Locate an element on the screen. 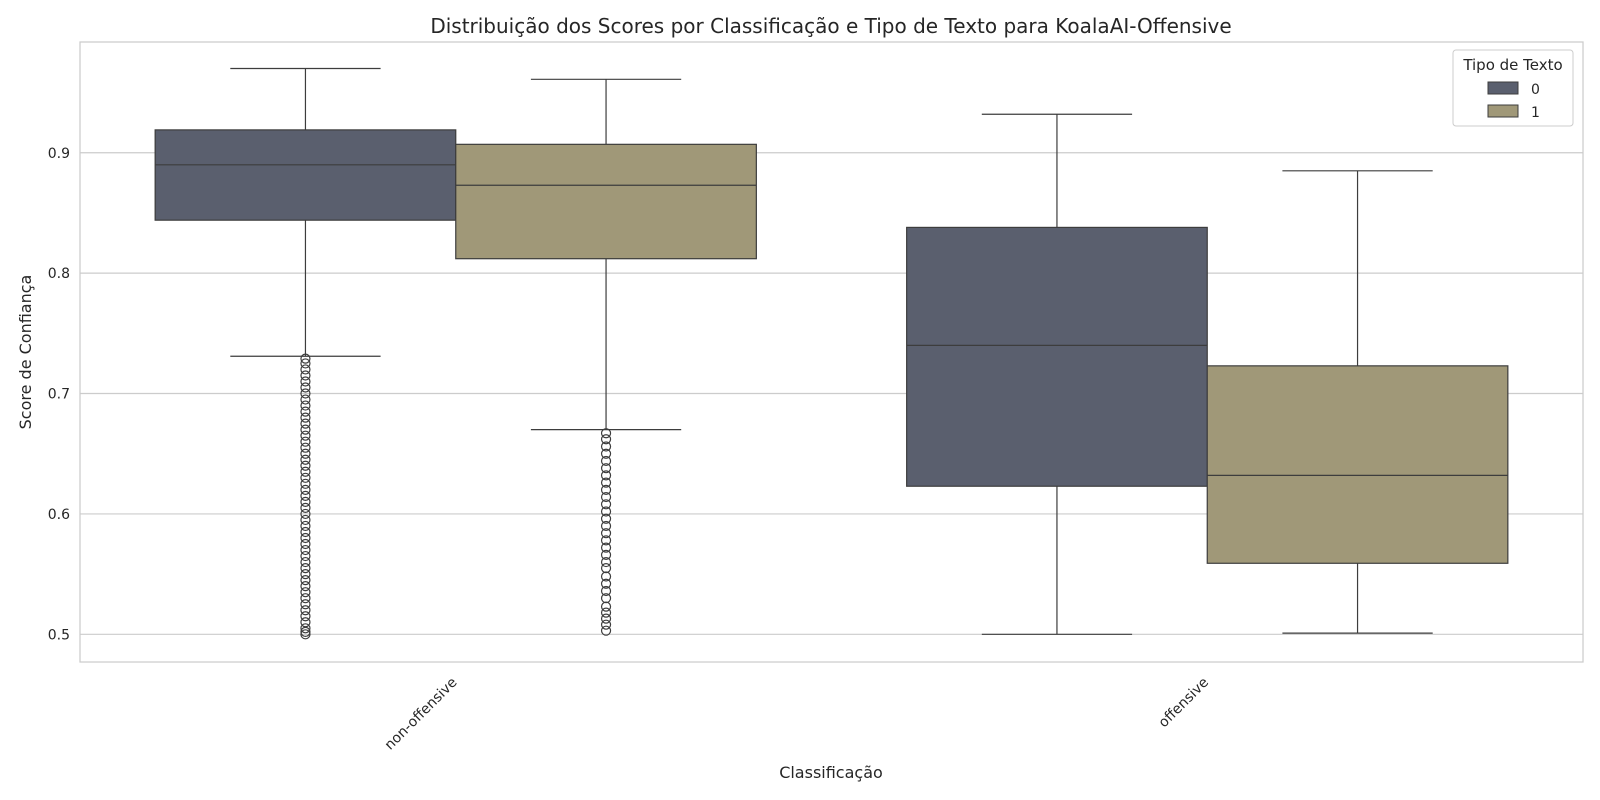 The height and width of the screenshot is (800, 1600). y-tick-label-4: 0.9 is located at coordinates (59, 154).